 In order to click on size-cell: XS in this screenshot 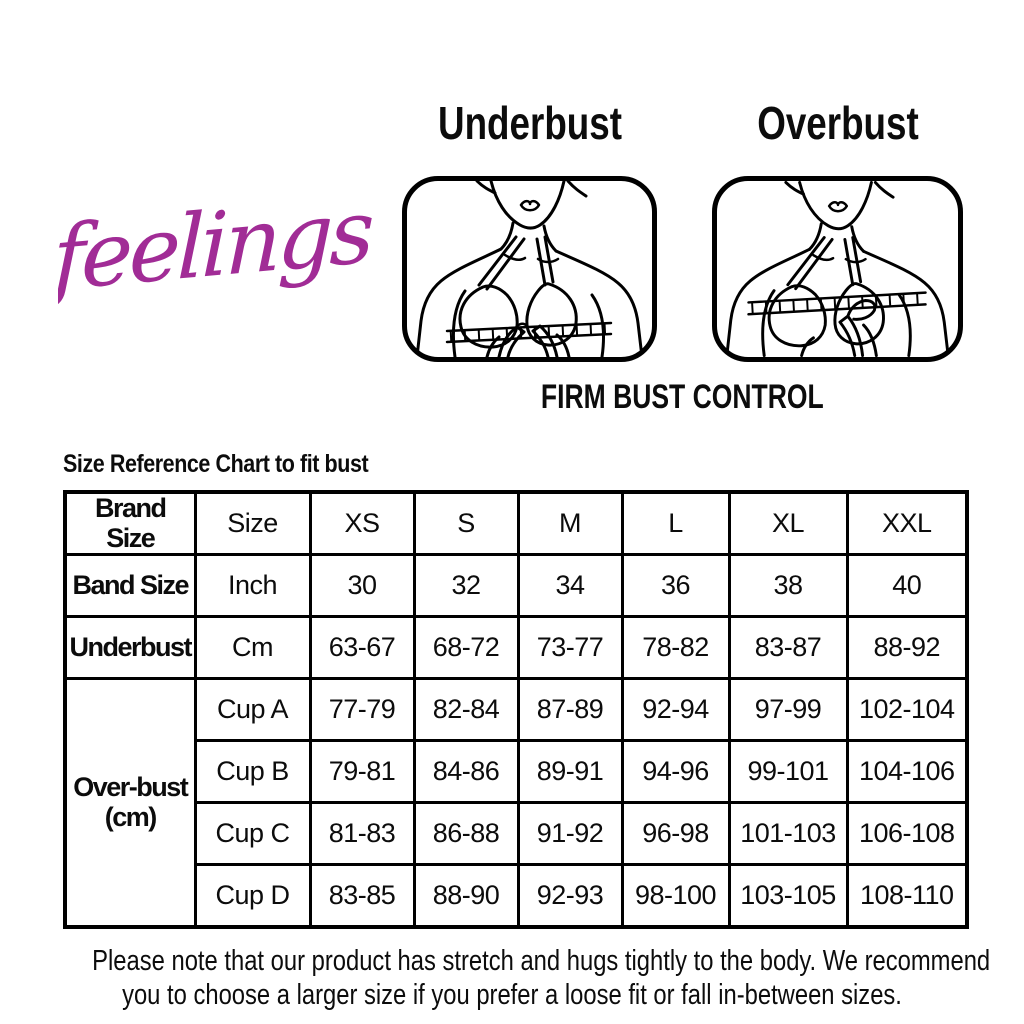, I will do `click(362, 523)`.